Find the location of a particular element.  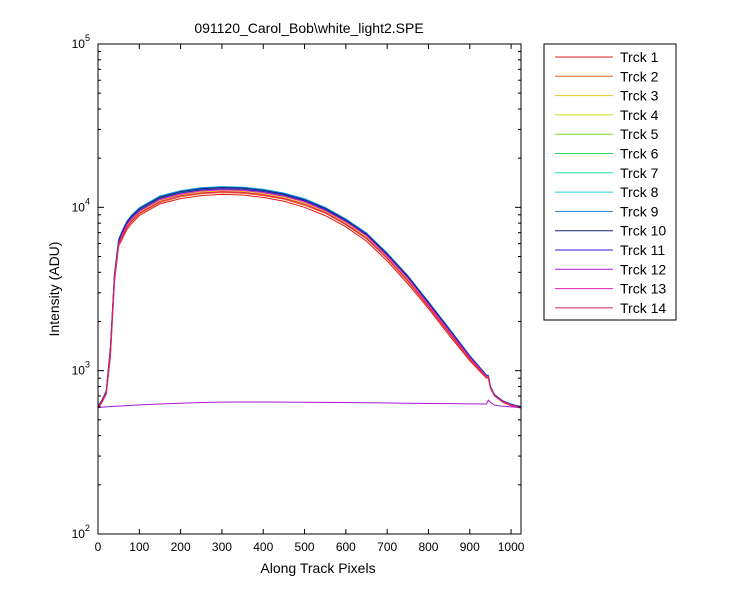

x-tick-label: 0 is located at coordinates (98, 547).